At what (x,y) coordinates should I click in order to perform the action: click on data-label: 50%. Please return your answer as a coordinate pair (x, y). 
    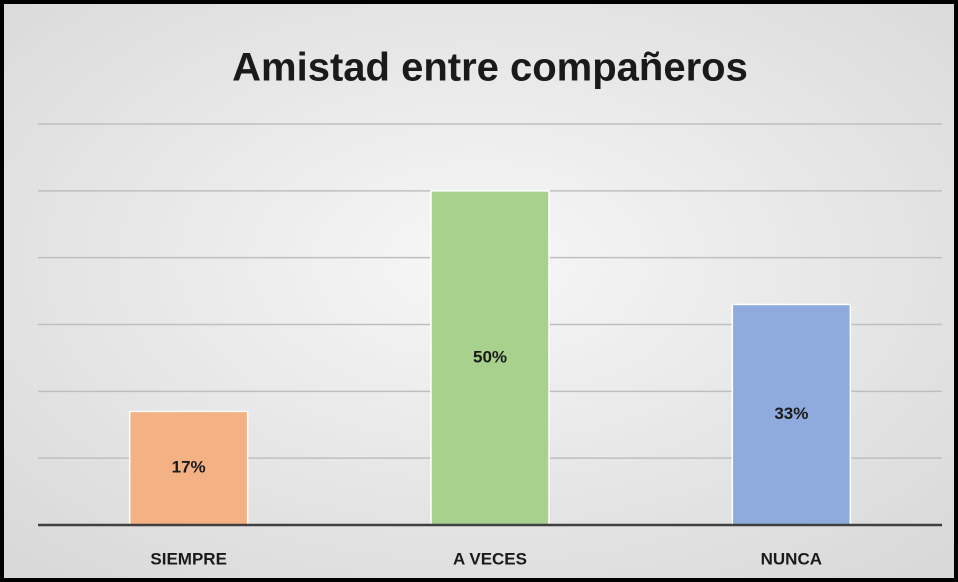
    Looking at the image, I should click on (490, 356).